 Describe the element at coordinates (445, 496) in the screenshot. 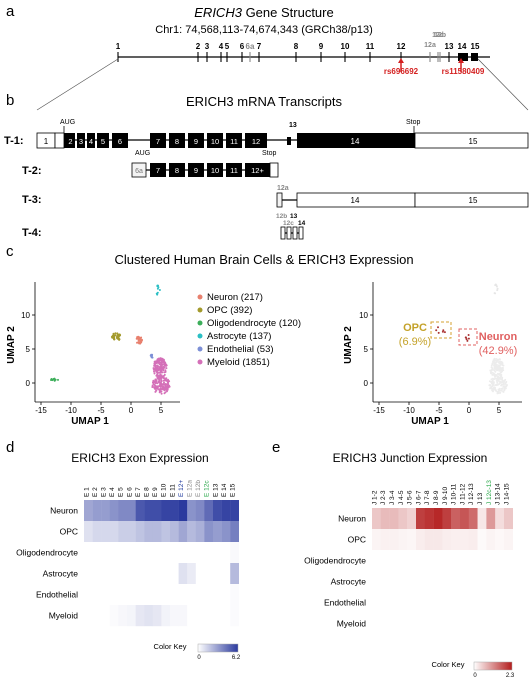

I see `junction-heatmap-col-label: J 9-10` at that location.